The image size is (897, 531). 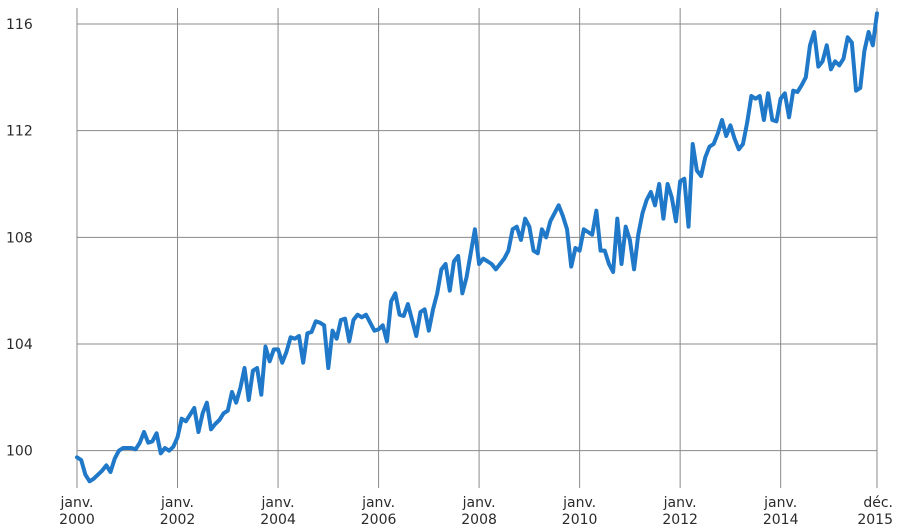 I want to click on y-tick-label: 104, so click(x=19, y=345).